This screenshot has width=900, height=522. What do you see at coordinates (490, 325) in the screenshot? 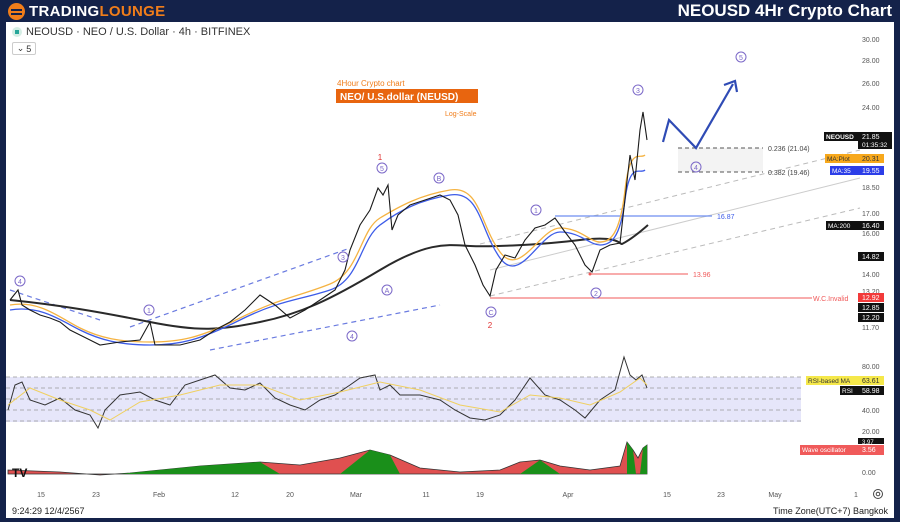
I see `major-wave-label: 2` at bounding box center [490, 325].